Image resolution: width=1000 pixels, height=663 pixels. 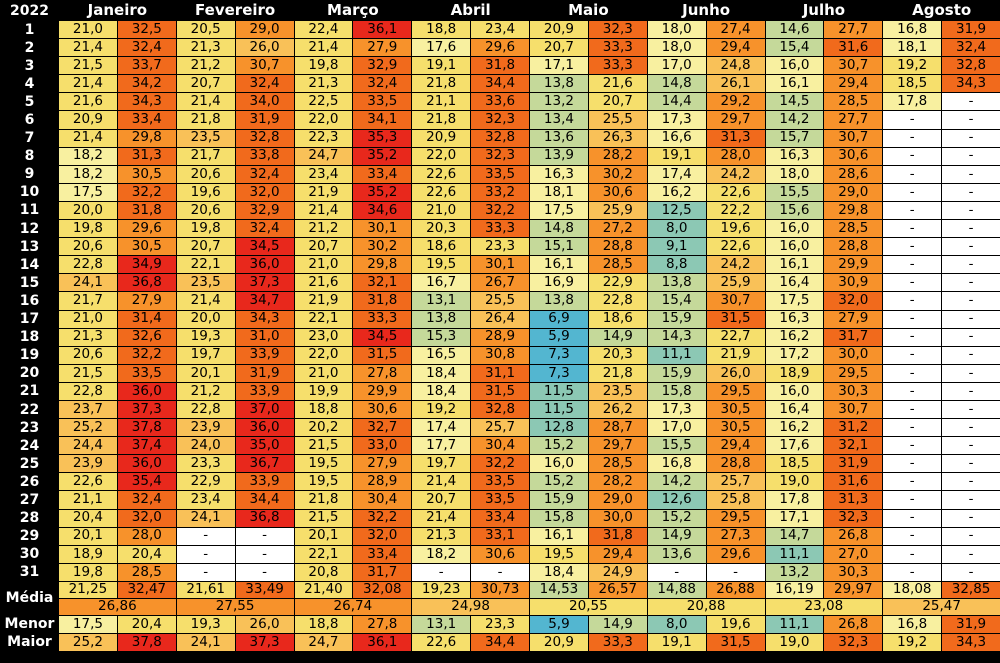 What do you see at coordinates (617, 624) in the screenshot?
I see `menor-cell: 14,9` at bounding box center [617, 624].